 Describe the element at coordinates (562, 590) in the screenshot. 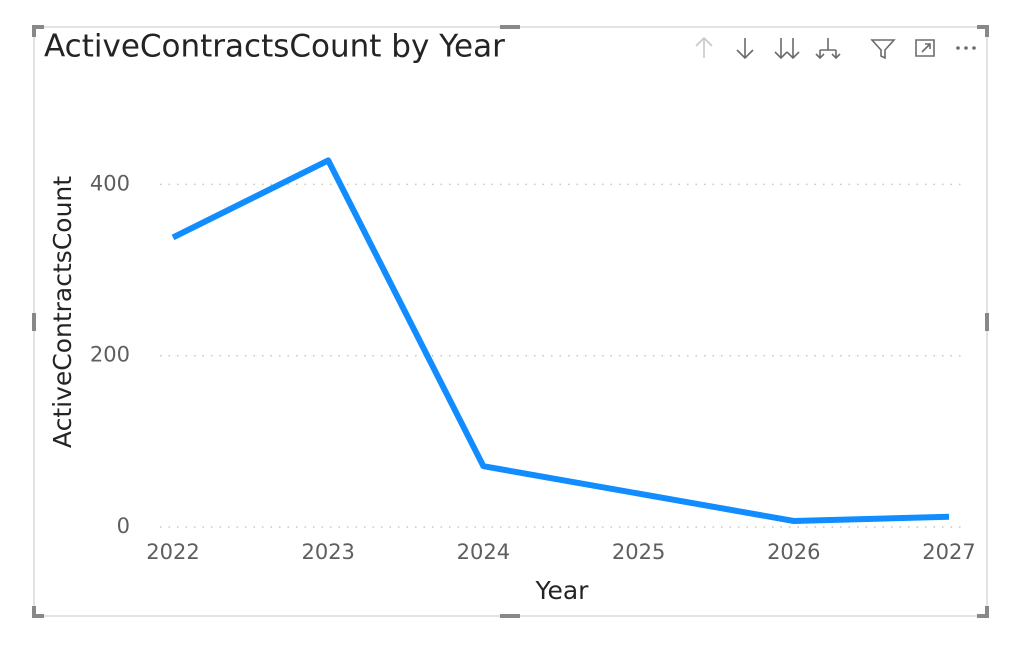

I see `x-axis-title: Year` at that location.